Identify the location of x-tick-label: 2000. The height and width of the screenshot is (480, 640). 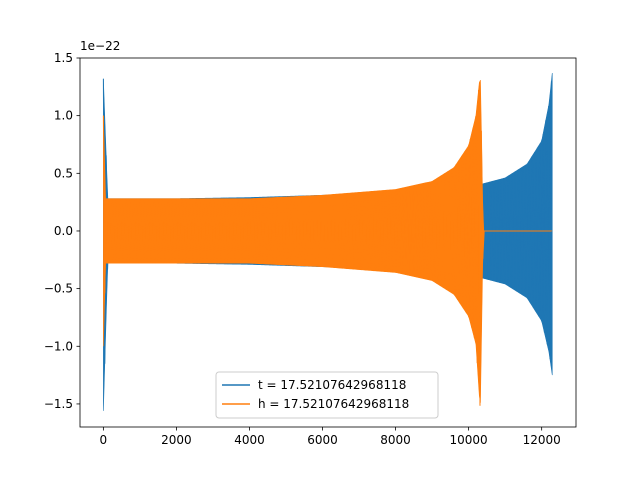
(176, 440).